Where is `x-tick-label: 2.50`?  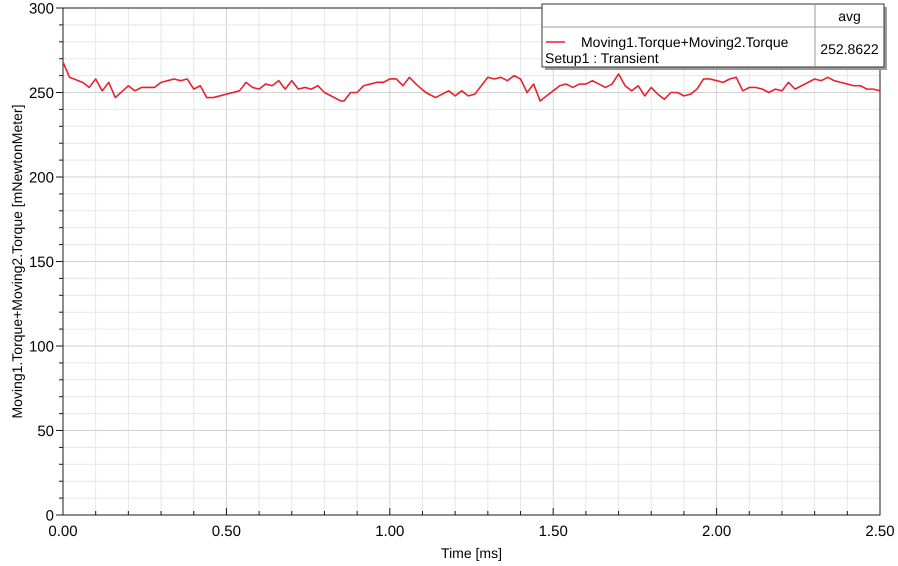 x-tick-label: 2.50 is located at coordinates (880, 531).